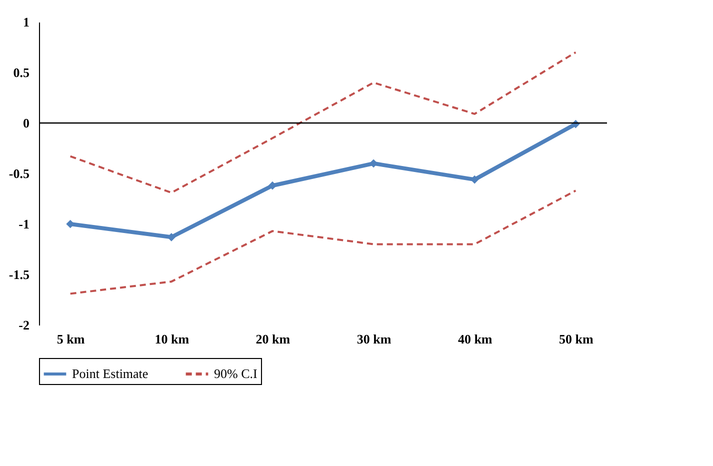  I want to click on y-tick-label: 0, so click(26, 123).